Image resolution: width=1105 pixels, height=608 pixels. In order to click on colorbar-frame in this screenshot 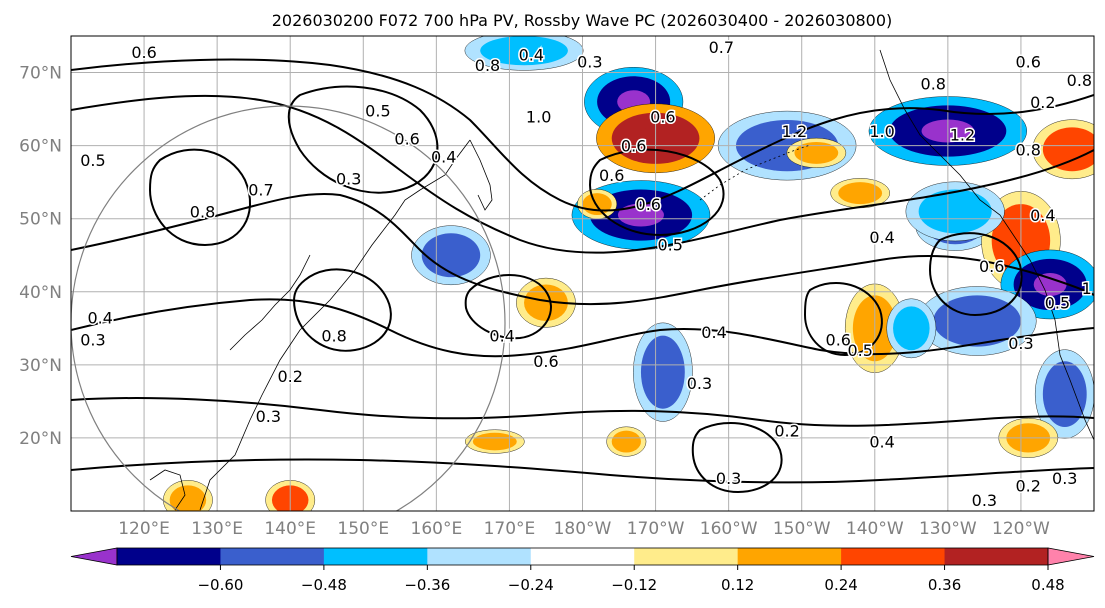, I will do `click(582, 556)`.